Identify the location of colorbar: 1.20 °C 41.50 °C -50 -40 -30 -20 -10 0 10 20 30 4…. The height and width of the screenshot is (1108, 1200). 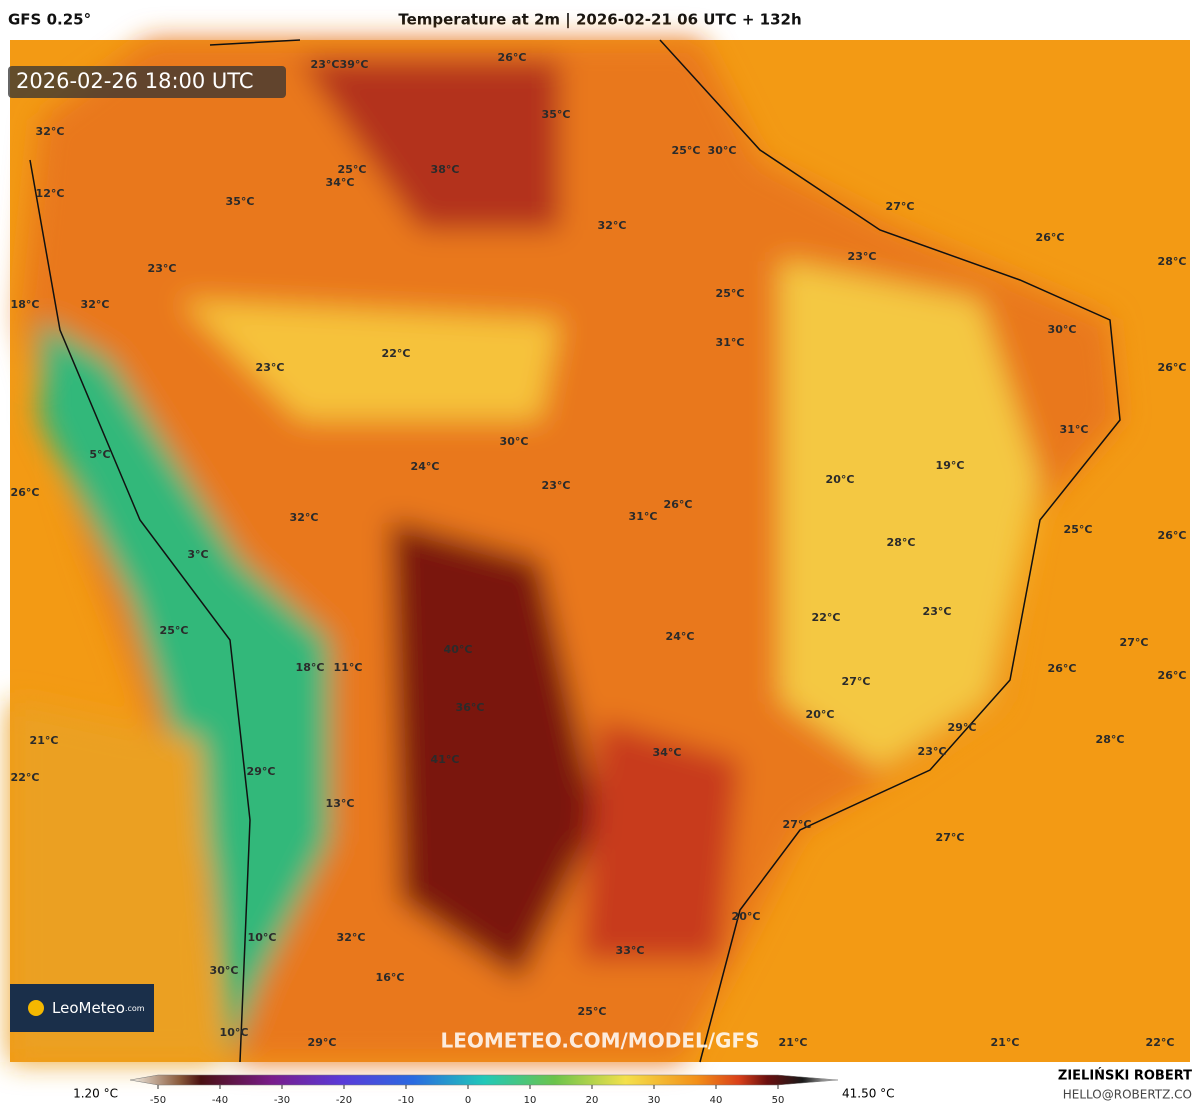
(484, 1090).